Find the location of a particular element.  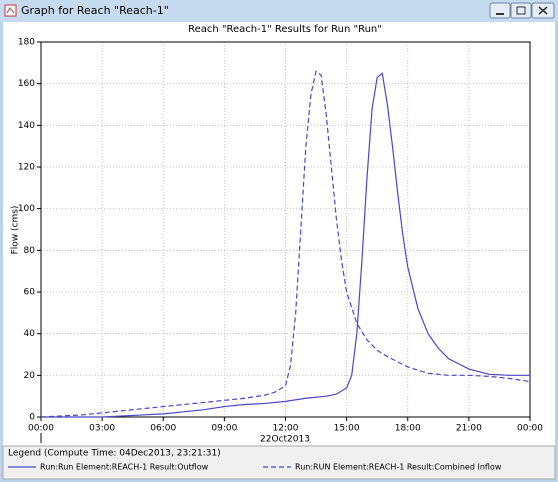

y-tick-label: 140 is located at coordinates (26, 126).